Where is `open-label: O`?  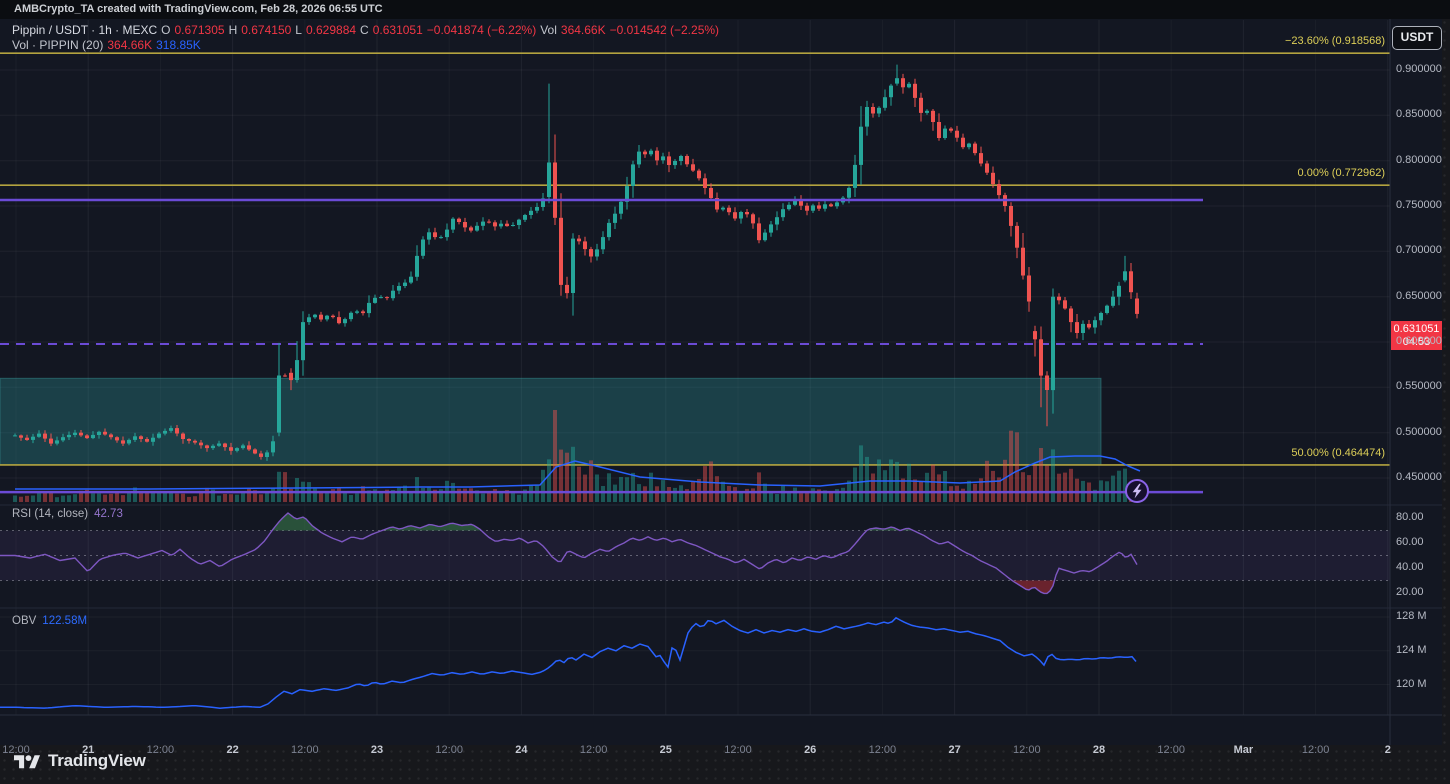
open-label: O is located at coordinates (166, 30).